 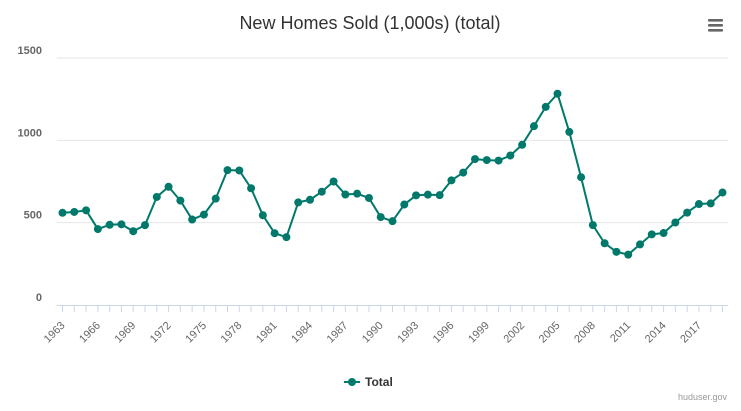 I want to click on data-point-1991, so click(x=392, y=221).